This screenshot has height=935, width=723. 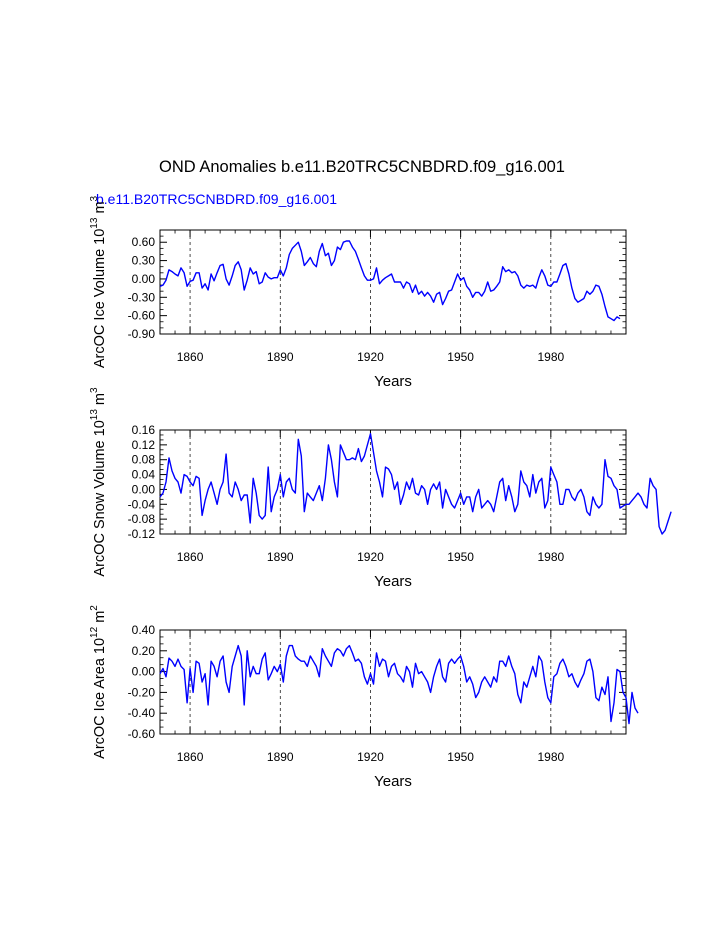 I want to click on ice-volume-y-axis-label-unit: m, so click(x=100, y=209).